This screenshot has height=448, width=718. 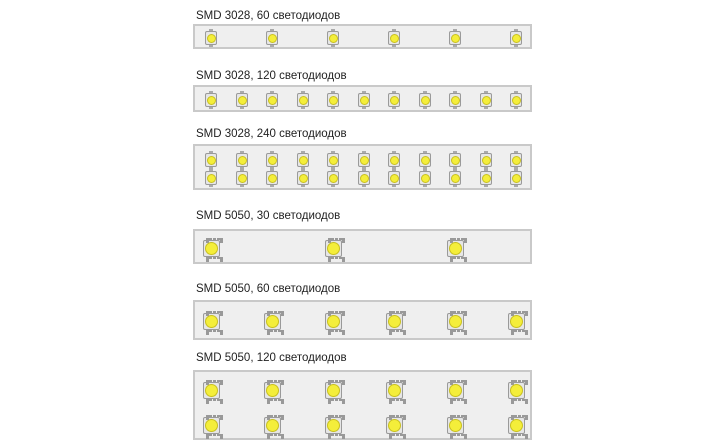 What do you see at coordinates (268, 289) in the screenshot?
I see `strip-label: SMD 5050, 60 светодиодов` at bounding box center [268, 289].